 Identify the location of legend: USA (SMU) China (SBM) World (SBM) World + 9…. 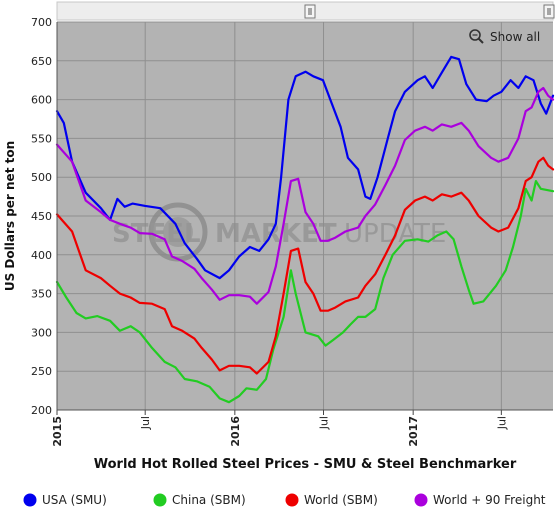
(284, 500).